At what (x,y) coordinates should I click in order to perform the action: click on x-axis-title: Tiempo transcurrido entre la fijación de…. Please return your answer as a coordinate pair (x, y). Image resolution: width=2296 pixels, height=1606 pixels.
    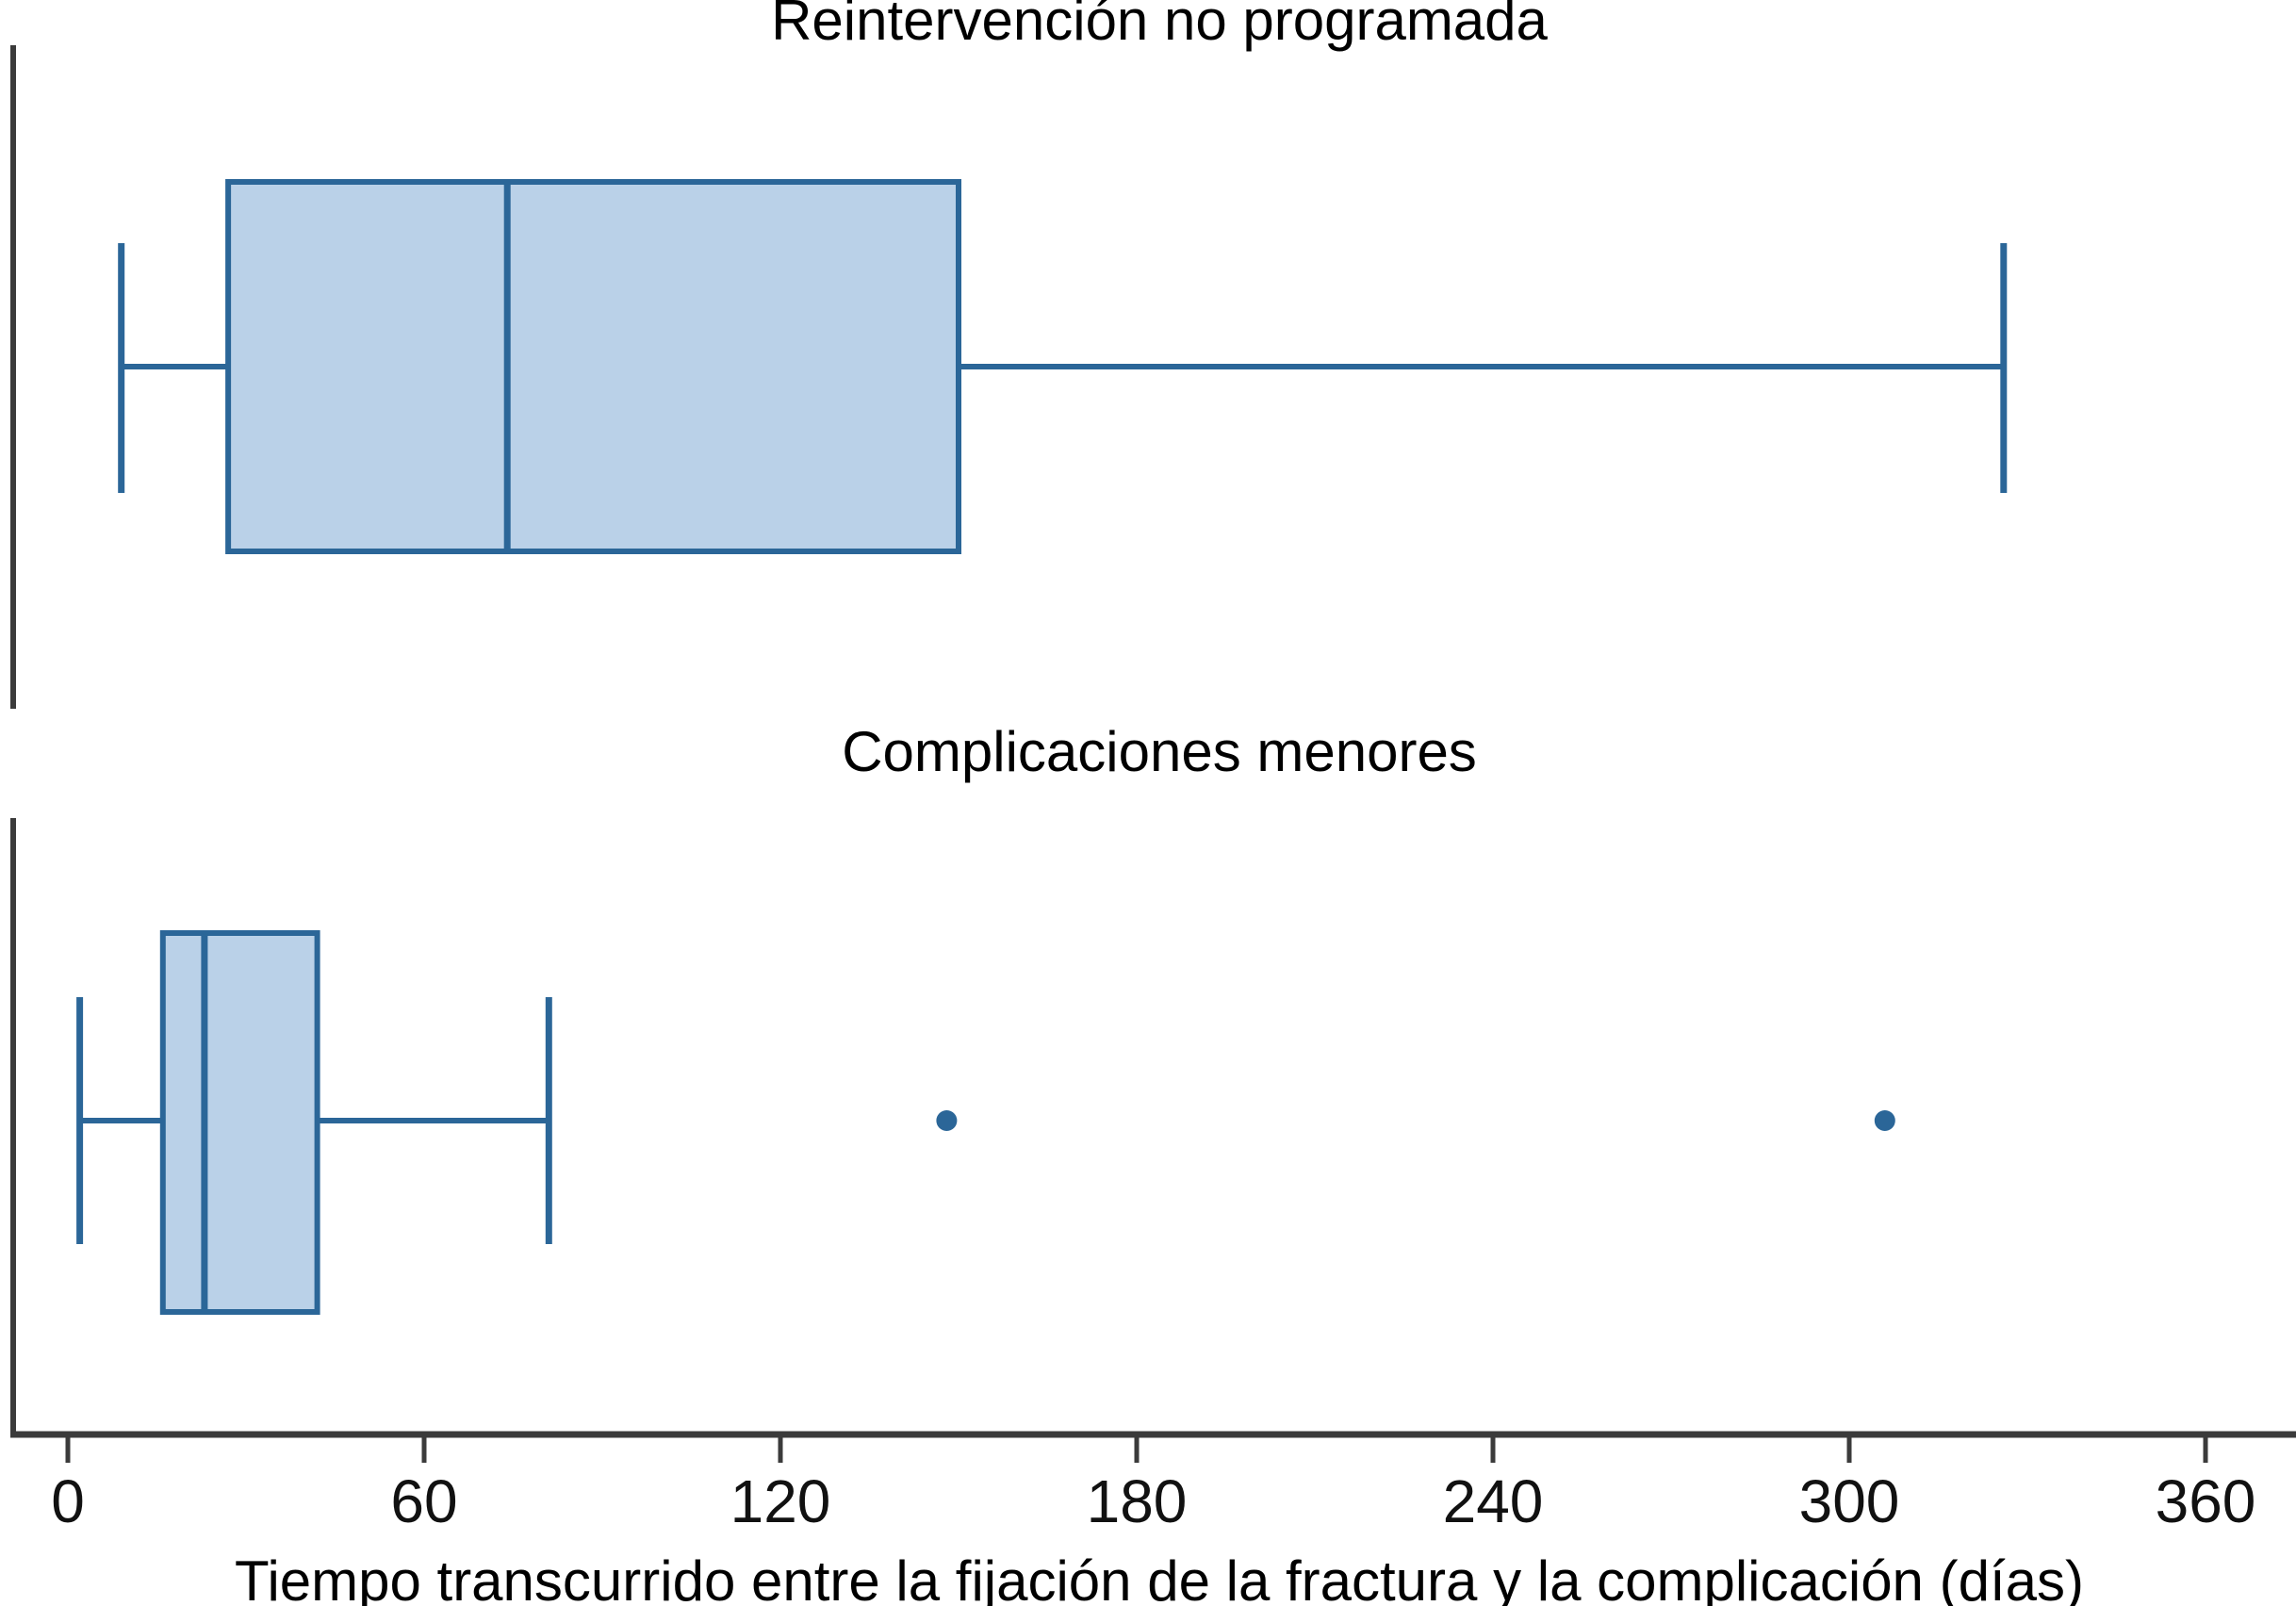
    Looking at the image, I should click on (1159, 1577).